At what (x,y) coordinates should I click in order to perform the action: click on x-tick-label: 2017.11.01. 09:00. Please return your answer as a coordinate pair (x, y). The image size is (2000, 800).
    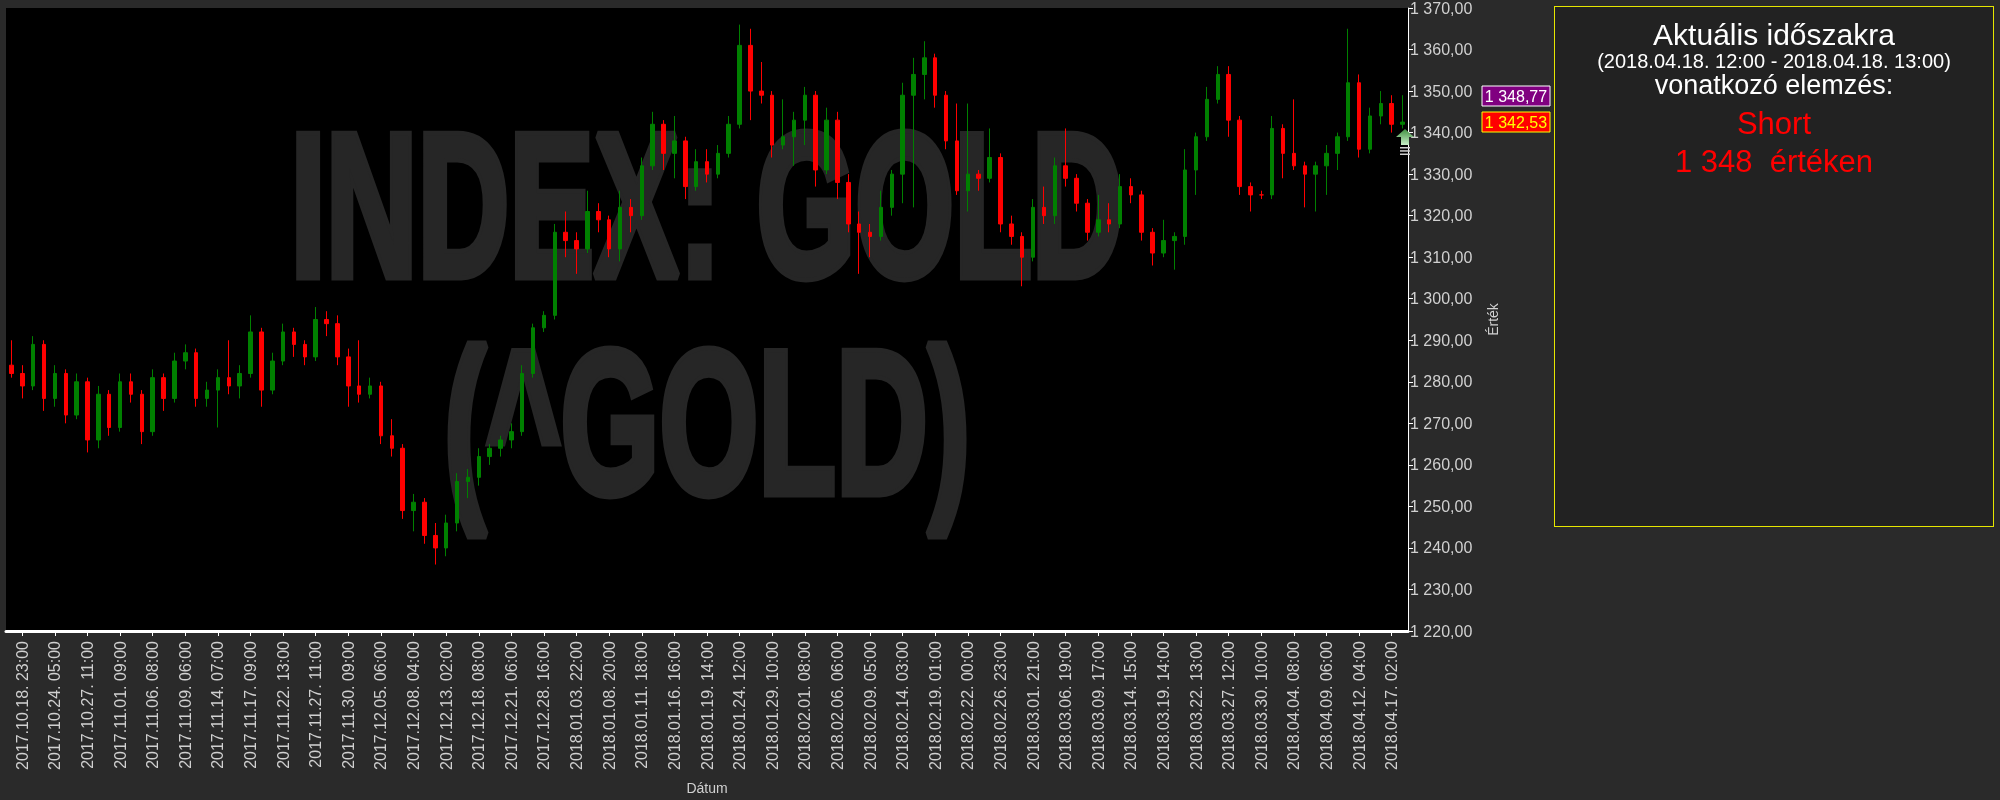
    Looking at the image, I should click on (120, 704).